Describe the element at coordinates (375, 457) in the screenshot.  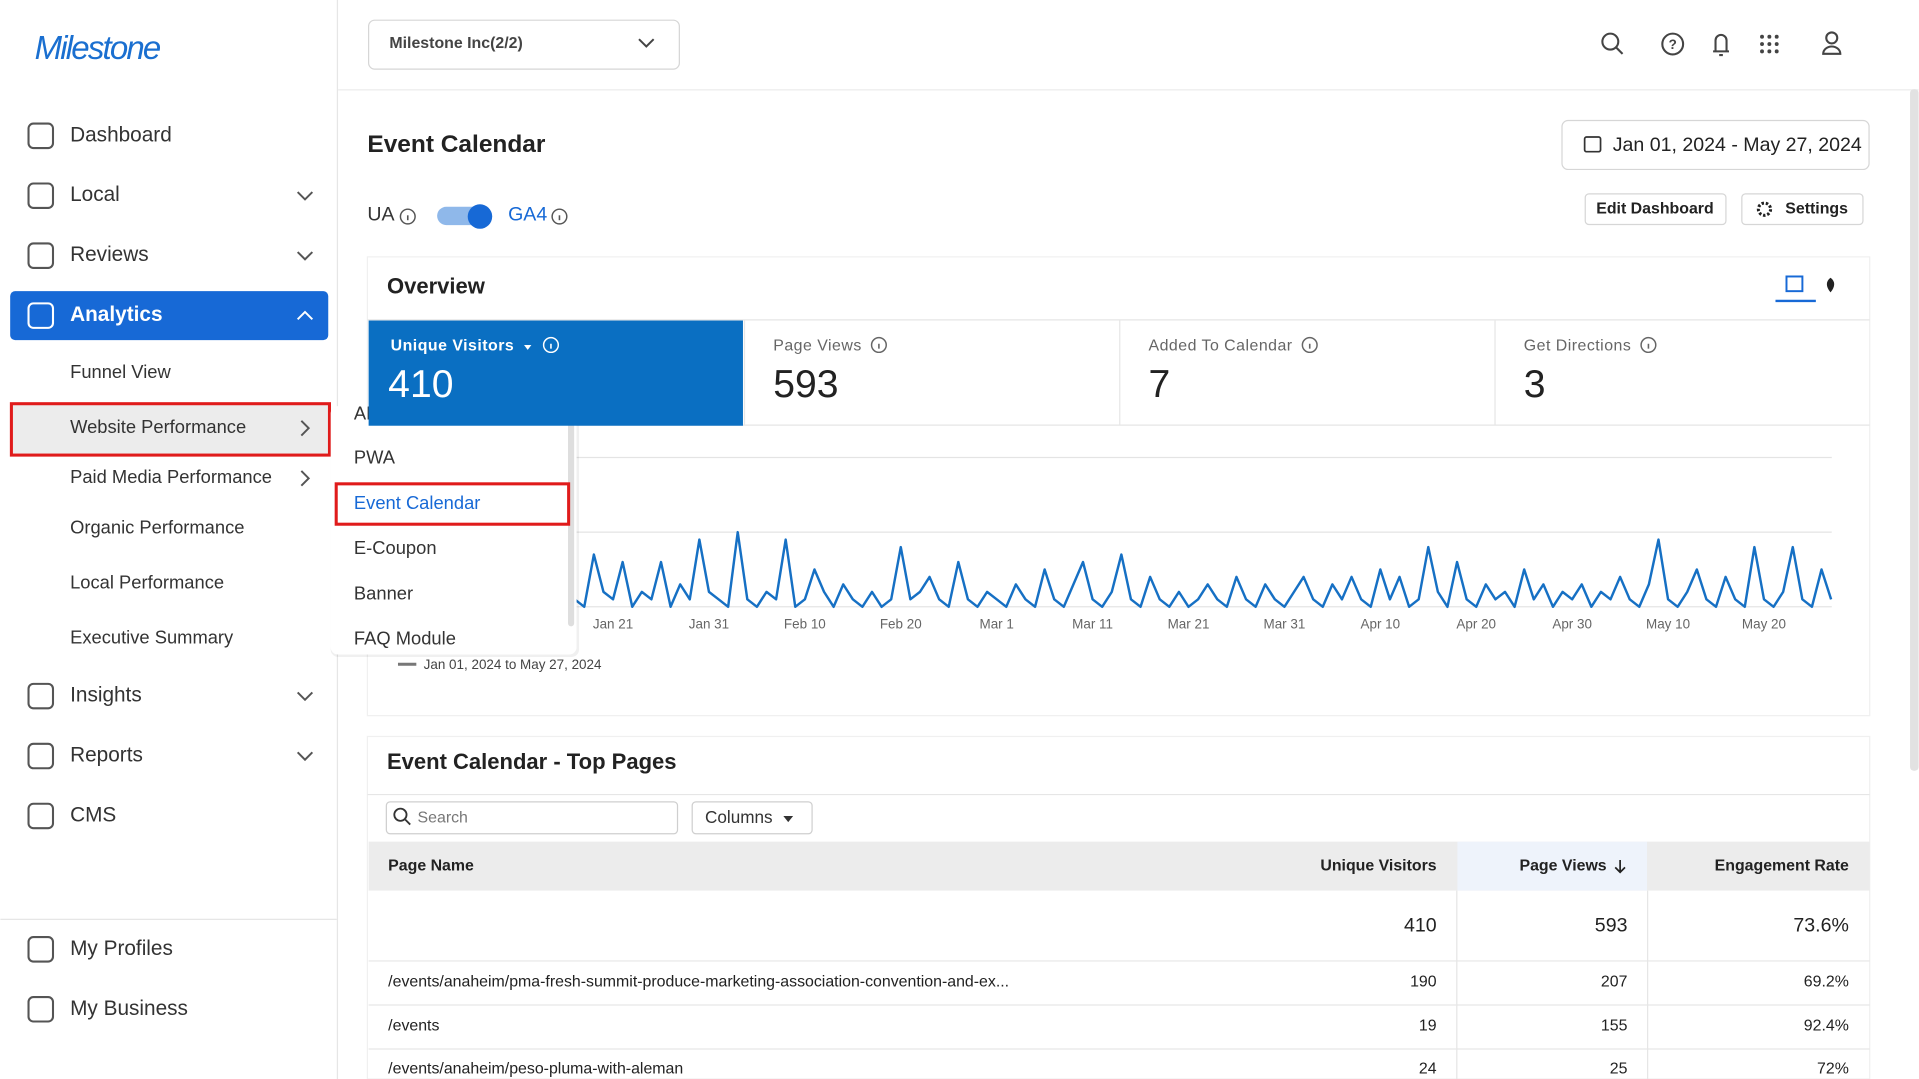
I see `submenu-option: PWA` at that location.